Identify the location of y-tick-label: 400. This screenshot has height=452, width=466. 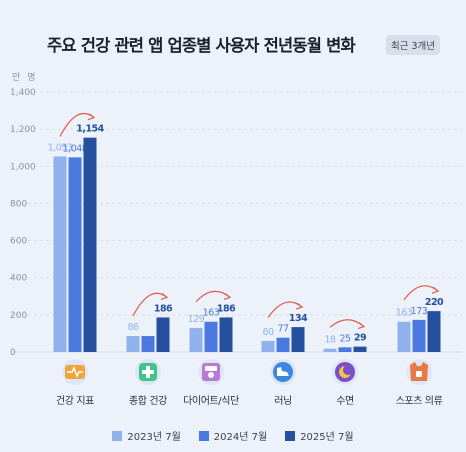
(18, 279).